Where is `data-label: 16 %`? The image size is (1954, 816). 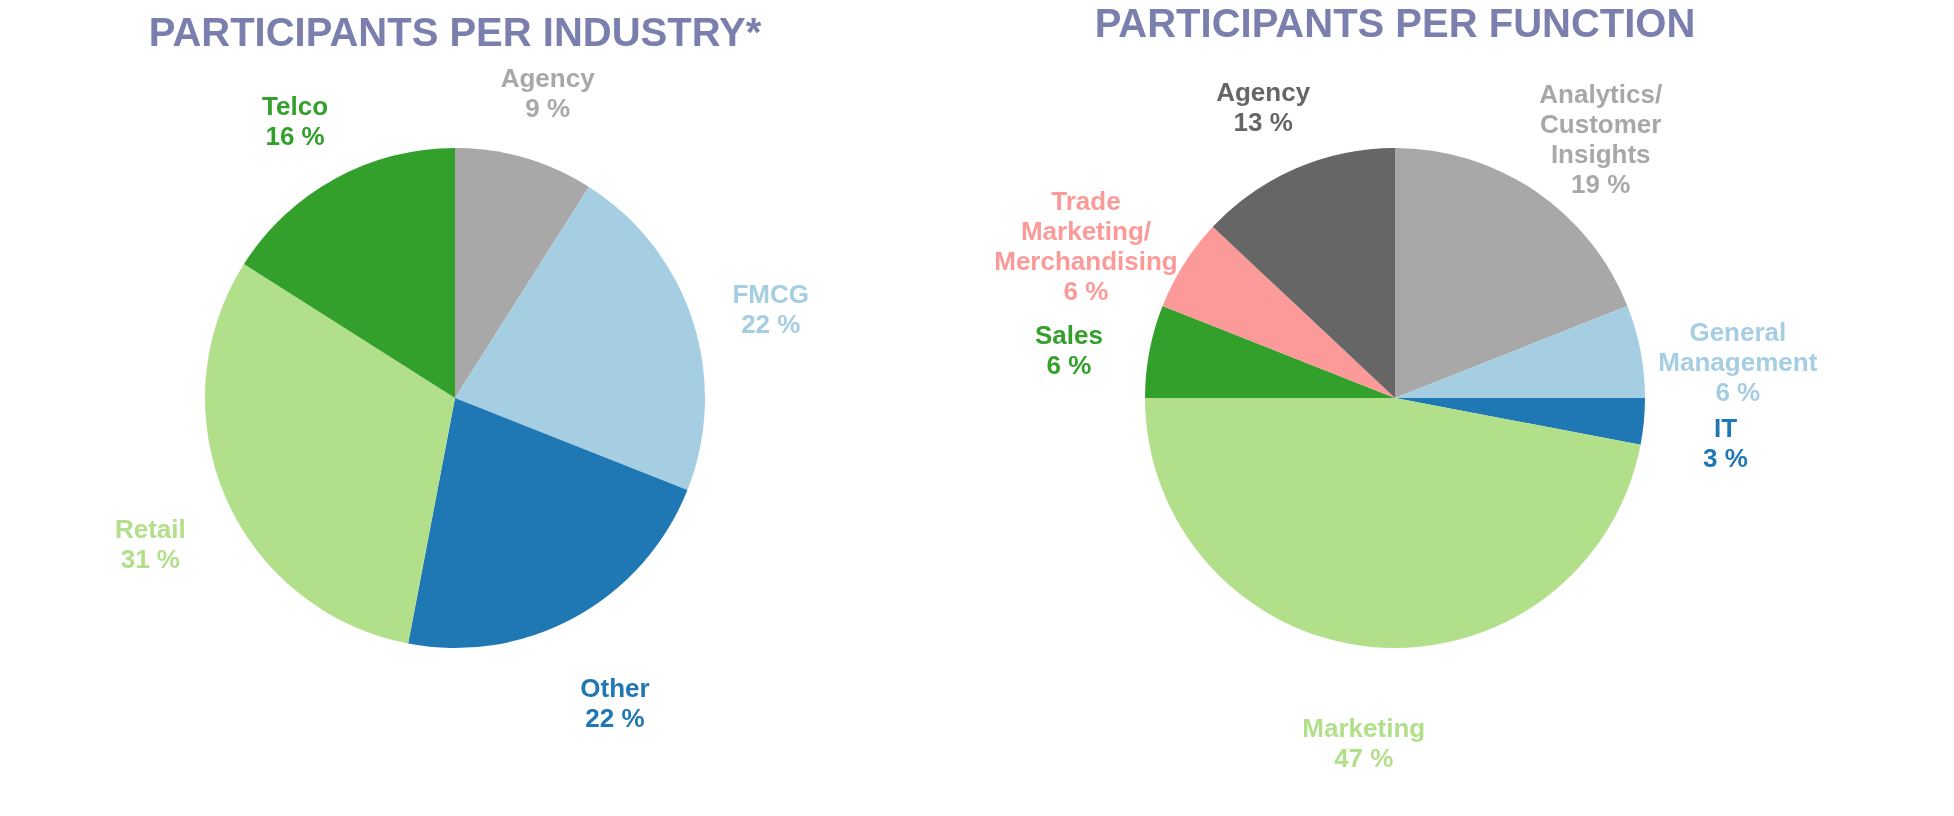 data-label: 16 % is located at coordinates (295, 136).